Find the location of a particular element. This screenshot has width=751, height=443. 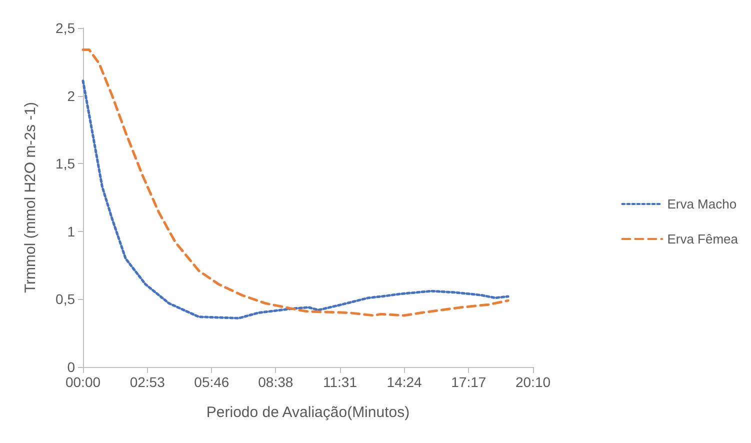

y-tick-label: 1,5 is located at coordinates (66, 164).